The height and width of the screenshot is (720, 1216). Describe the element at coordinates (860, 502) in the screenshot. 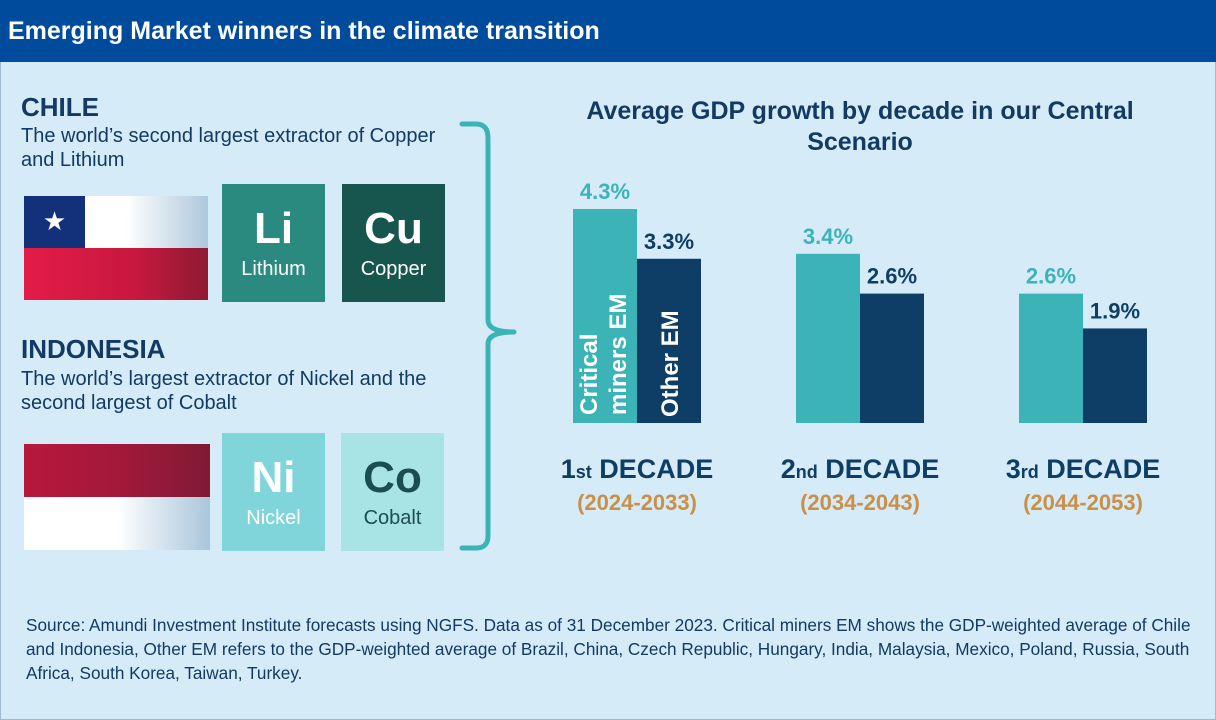

I see `category-period-label: (2034-2043)` at that location.